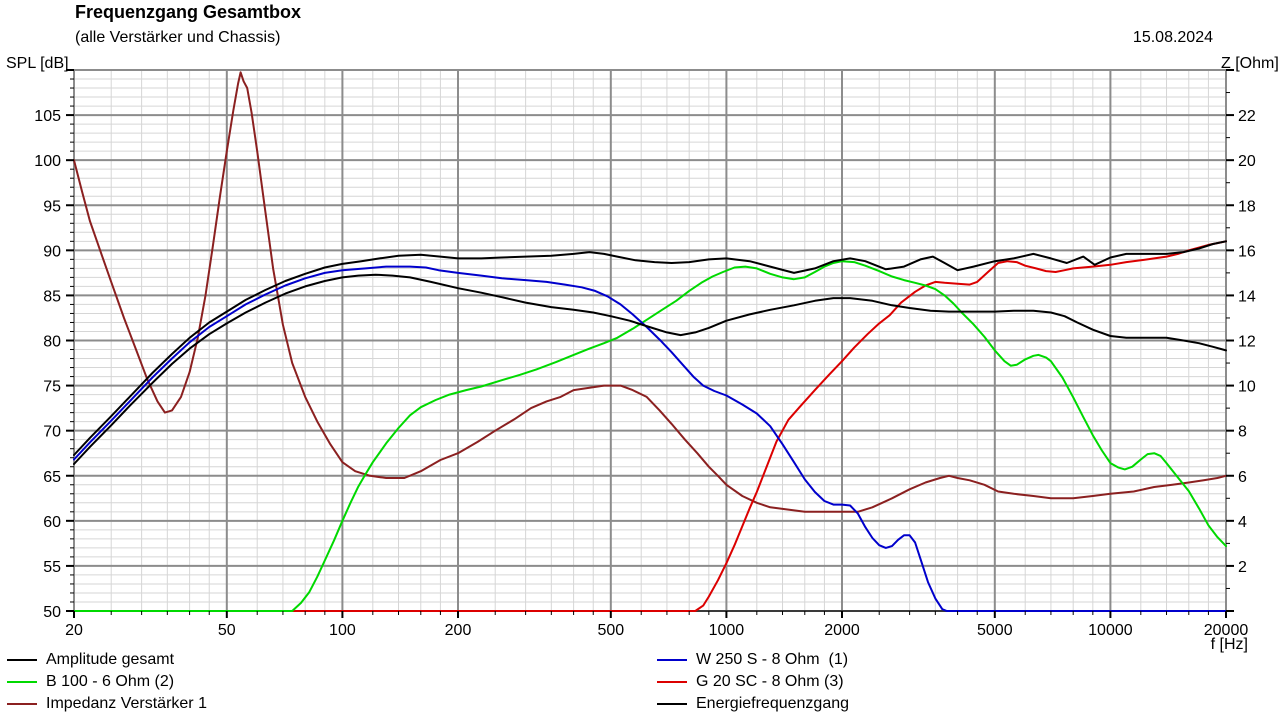 Image resolution: width=1286 pixels, height=716 pixels. I want to click on y-axis-left-title: SPL [dB], so click(37, 63).